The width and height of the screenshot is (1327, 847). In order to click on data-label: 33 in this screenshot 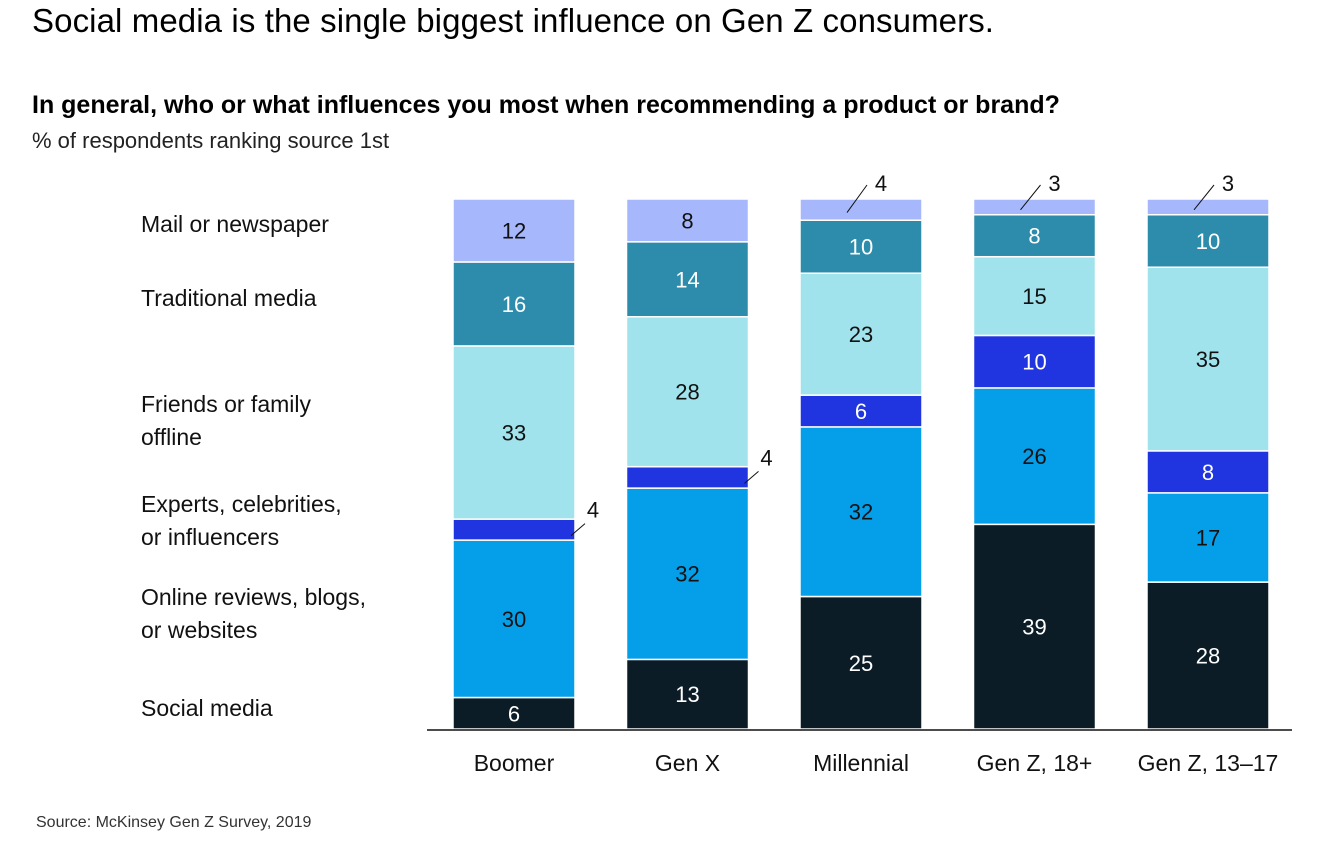, I will do `click(514, 433)`.